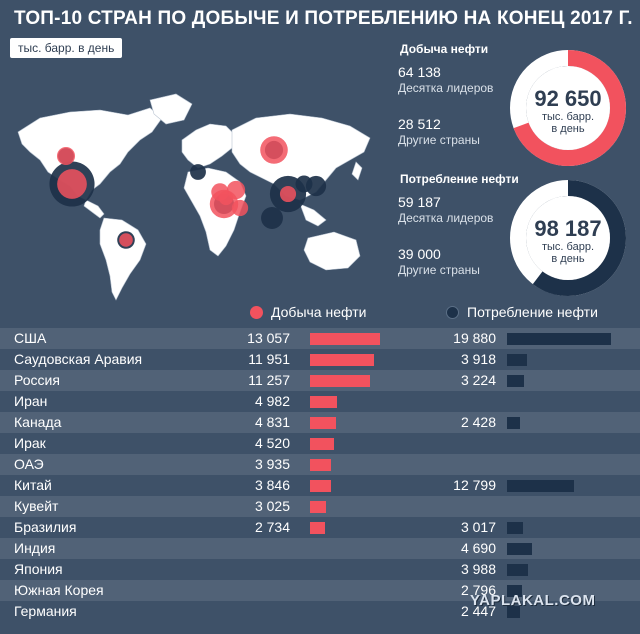 This screenshot has height=634, width=640. I want to click on production-leaders-segment, so click(568, 108).